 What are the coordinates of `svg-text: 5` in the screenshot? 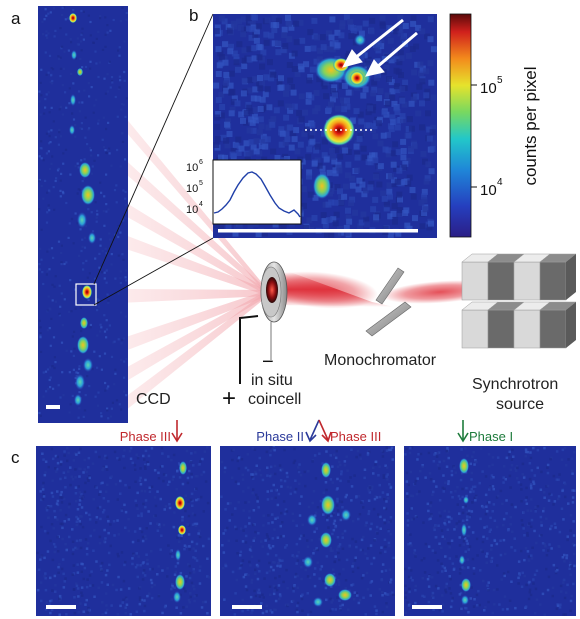 It's located at (500, 80).